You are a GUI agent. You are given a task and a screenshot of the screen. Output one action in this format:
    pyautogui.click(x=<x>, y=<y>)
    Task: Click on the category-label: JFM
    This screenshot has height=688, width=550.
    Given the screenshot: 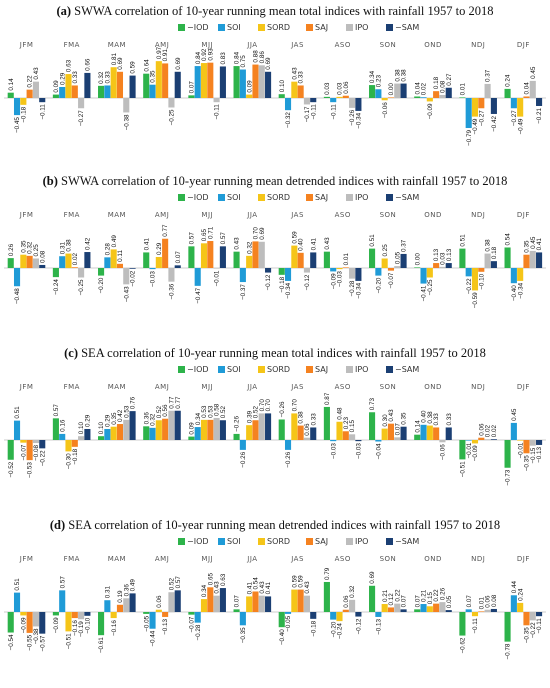 What is the action you would take?
    pyautogui.click(x=26, y=45)
    